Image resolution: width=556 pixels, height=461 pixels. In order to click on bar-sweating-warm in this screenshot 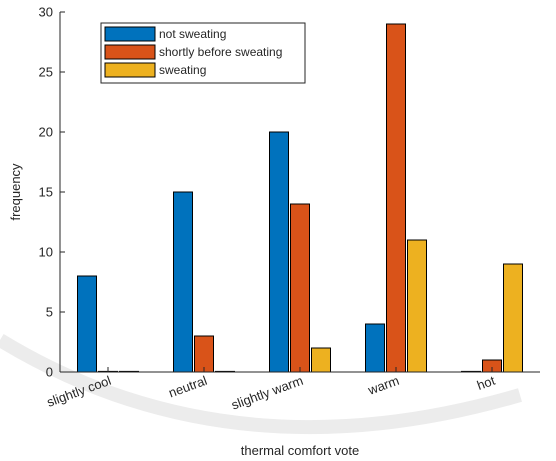, I will do `click(417, 306)`.